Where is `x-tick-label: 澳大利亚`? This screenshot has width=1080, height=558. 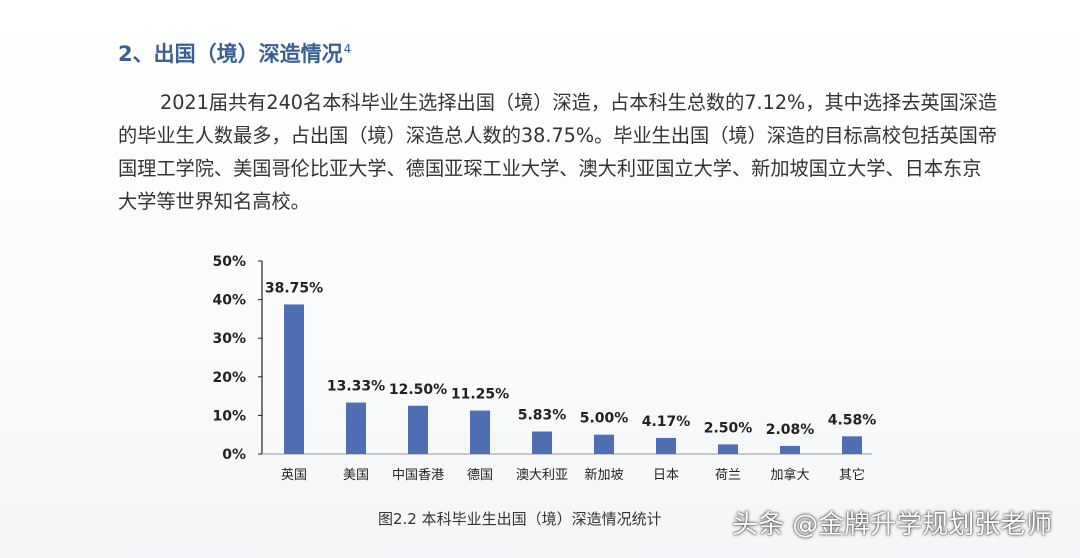 x-tick-label: 澳大利亚 is located at coordinates (542, 475).